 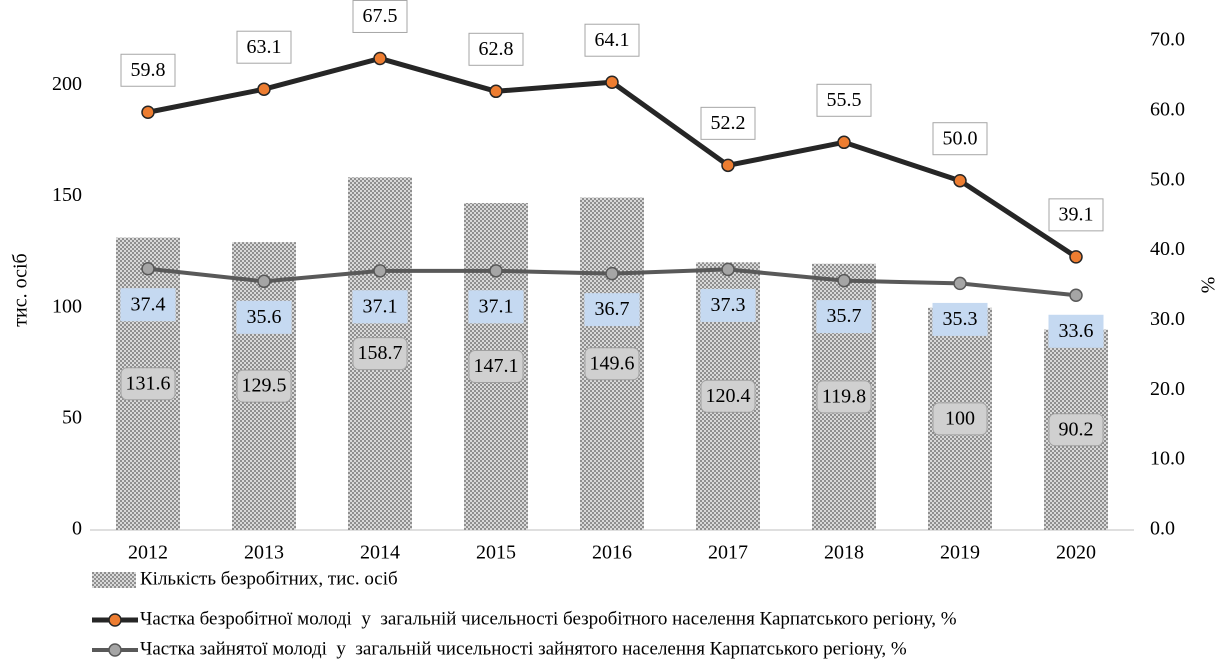 What do you see at coordinates (269, 578) in the screenshot?
I see `legend-label: Кількість безробітних, тис. осіб` at bounding box center [269, 578].